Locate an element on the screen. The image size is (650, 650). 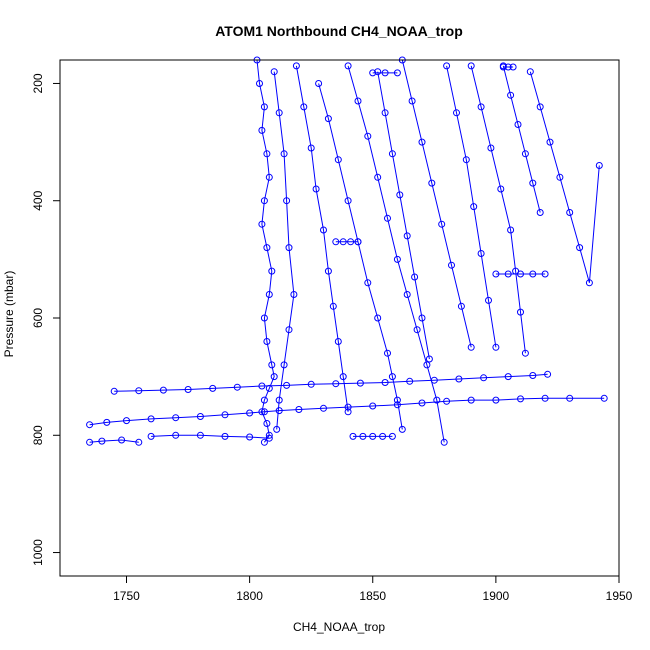
x-axis-title: CH4_NOAA_trop is located at coordinates (339, 627).